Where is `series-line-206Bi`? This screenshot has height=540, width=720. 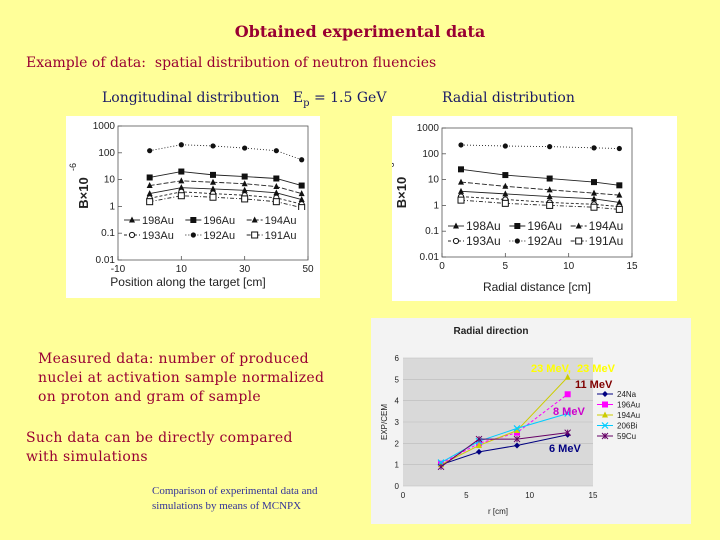
series-line-206Bi is located at coordinates (504, 437).